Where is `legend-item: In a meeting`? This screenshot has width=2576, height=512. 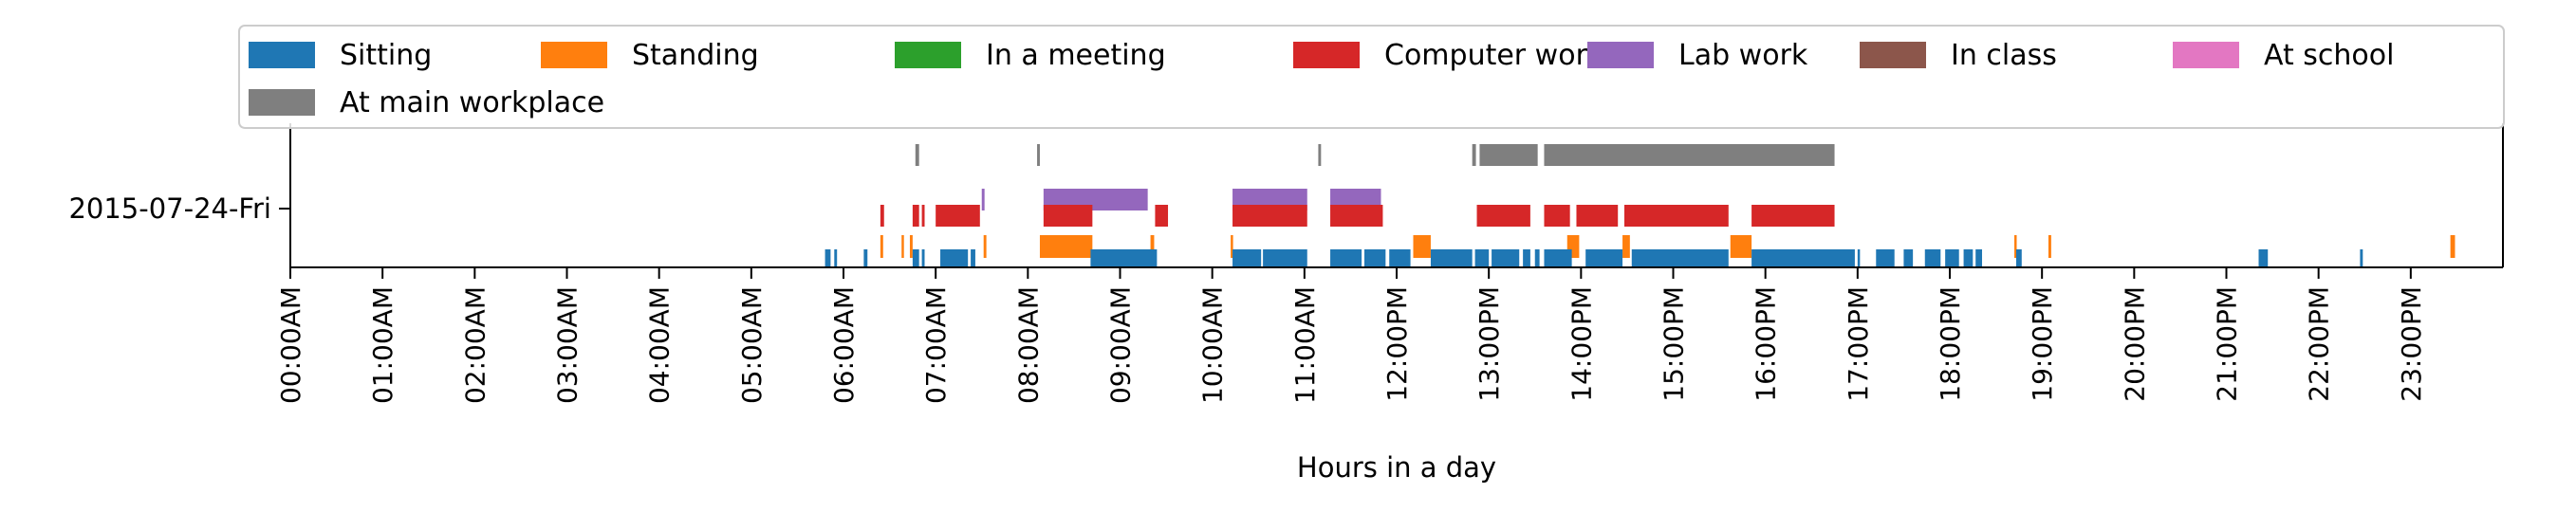
legend-item: In a meeting is located at coordinates (1030, 55).